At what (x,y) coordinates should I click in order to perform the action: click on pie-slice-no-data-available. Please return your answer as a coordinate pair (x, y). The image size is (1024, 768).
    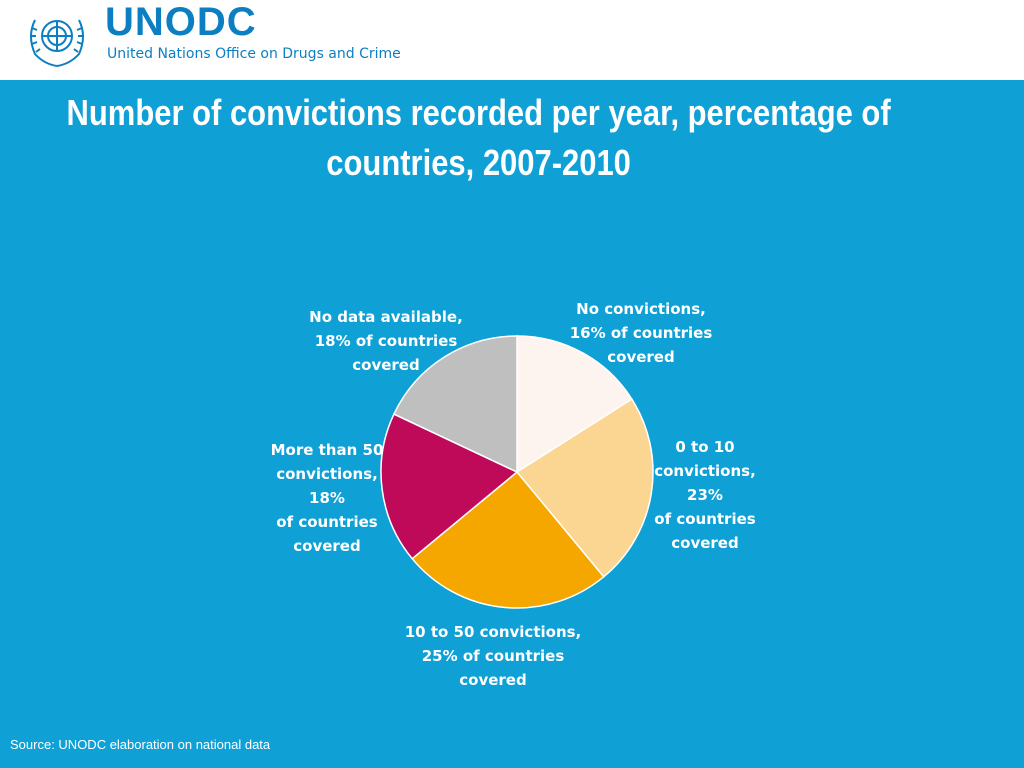
    Looking at the image, I should click on (455, 404).